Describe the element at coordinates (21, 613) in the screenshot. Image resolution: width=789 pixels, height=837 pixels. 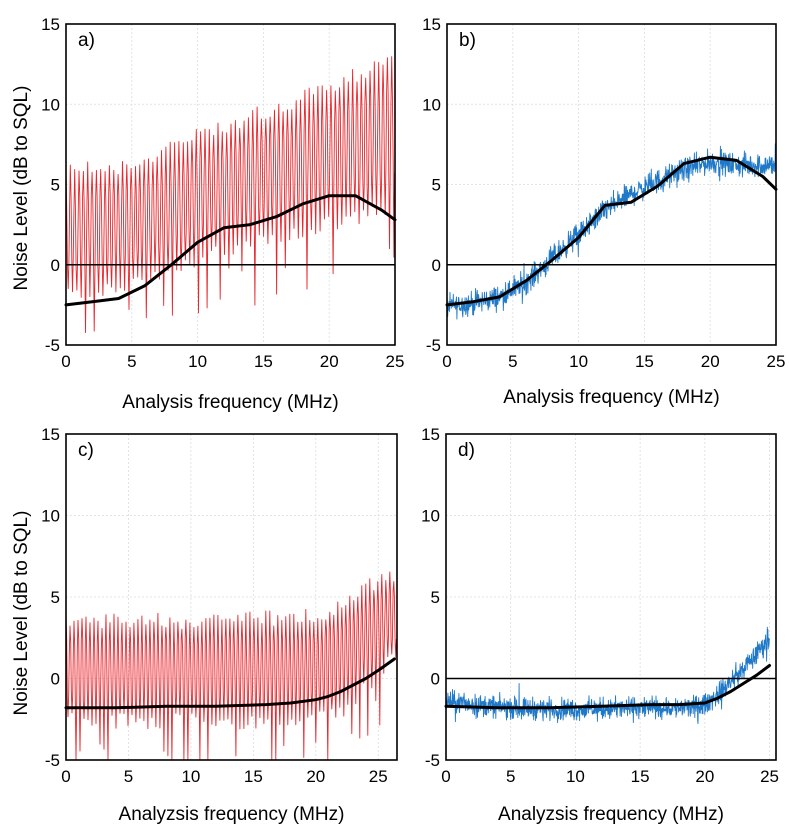
I see `y-axis-title-bottom: Noise Level (dB to SQL)` at that location.